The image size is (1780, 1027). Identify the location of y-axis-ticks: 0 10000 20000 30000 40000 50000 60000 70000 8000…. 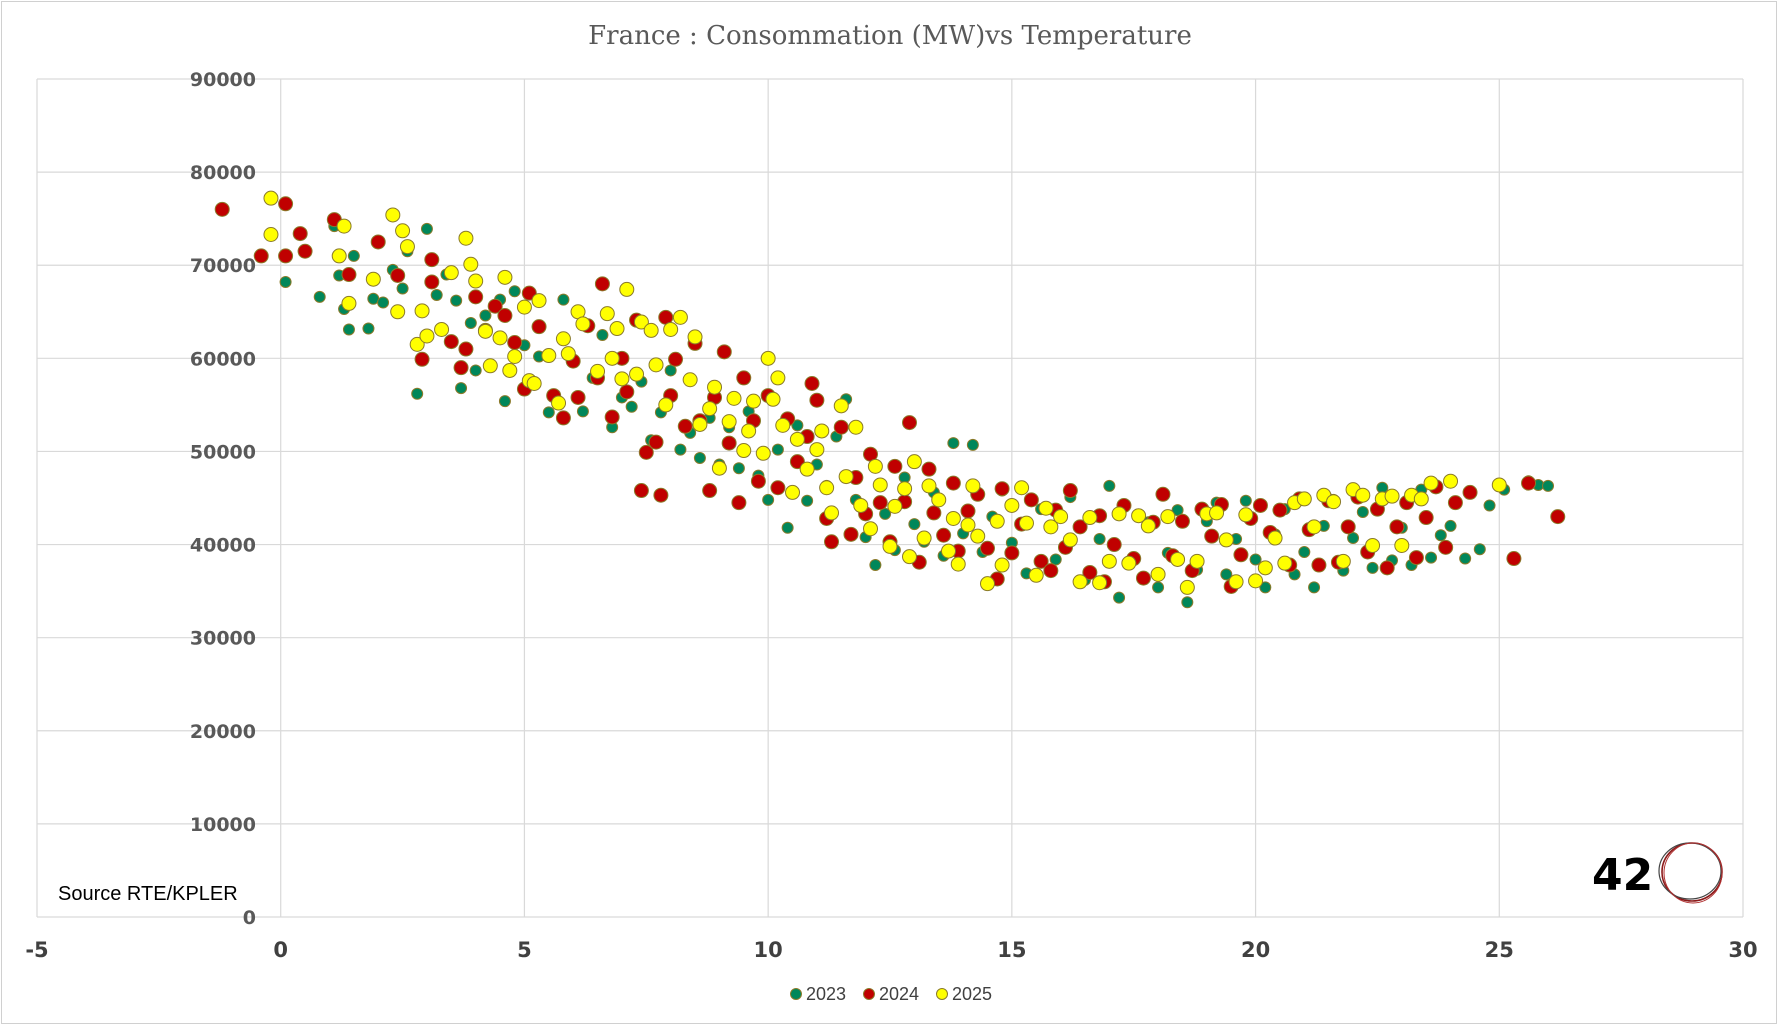
(223, 499).